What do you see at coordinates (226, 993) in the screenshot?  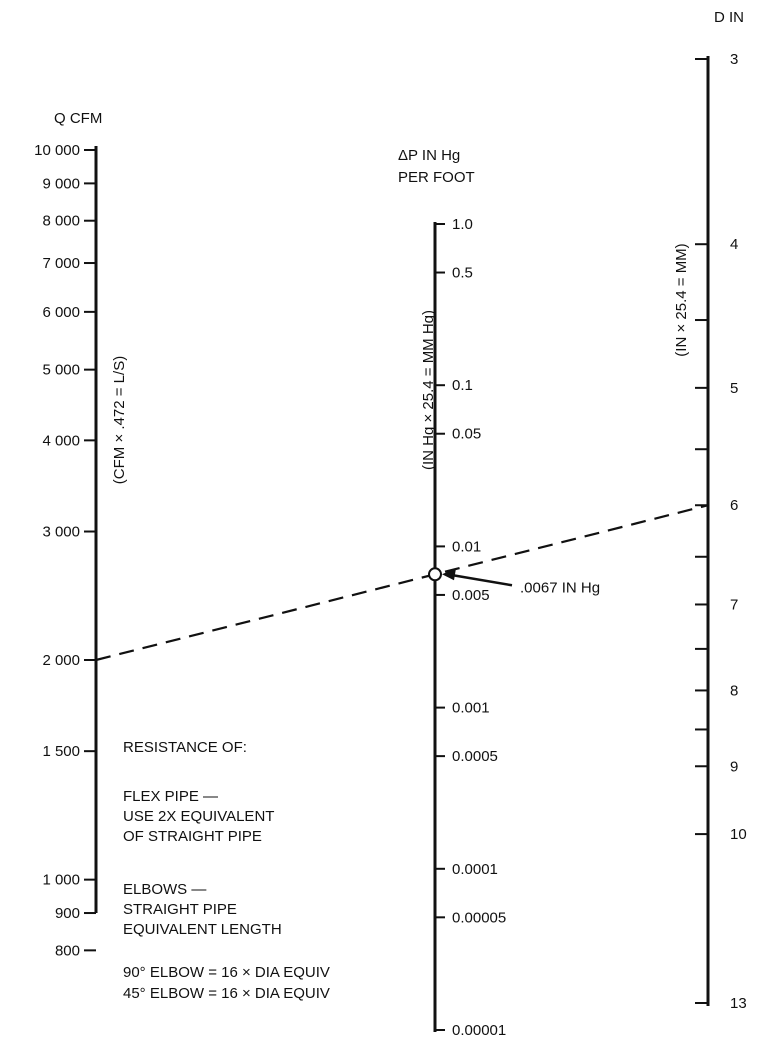 I see `note-45-elbow: 45° ELBOW = 16 × DIA EQUIV` at bounding box center [226, 993].